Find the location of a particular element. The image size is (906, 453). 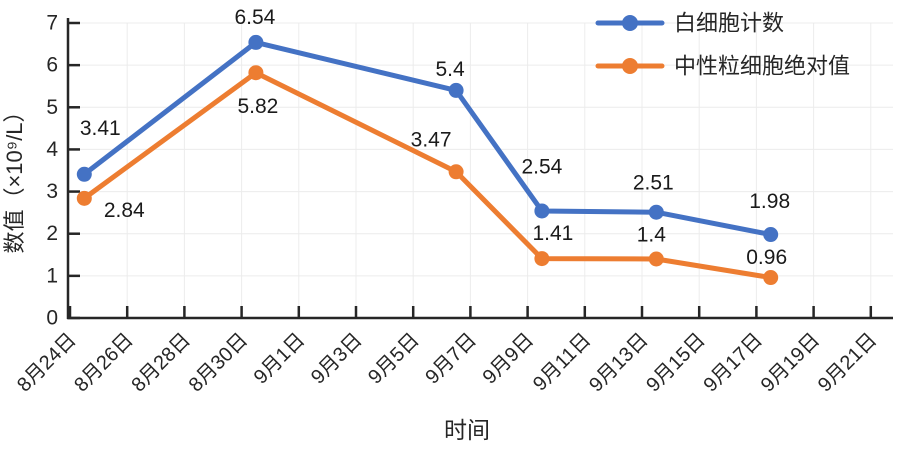

data-label: 5.4 is located at coordinates (450, 69).